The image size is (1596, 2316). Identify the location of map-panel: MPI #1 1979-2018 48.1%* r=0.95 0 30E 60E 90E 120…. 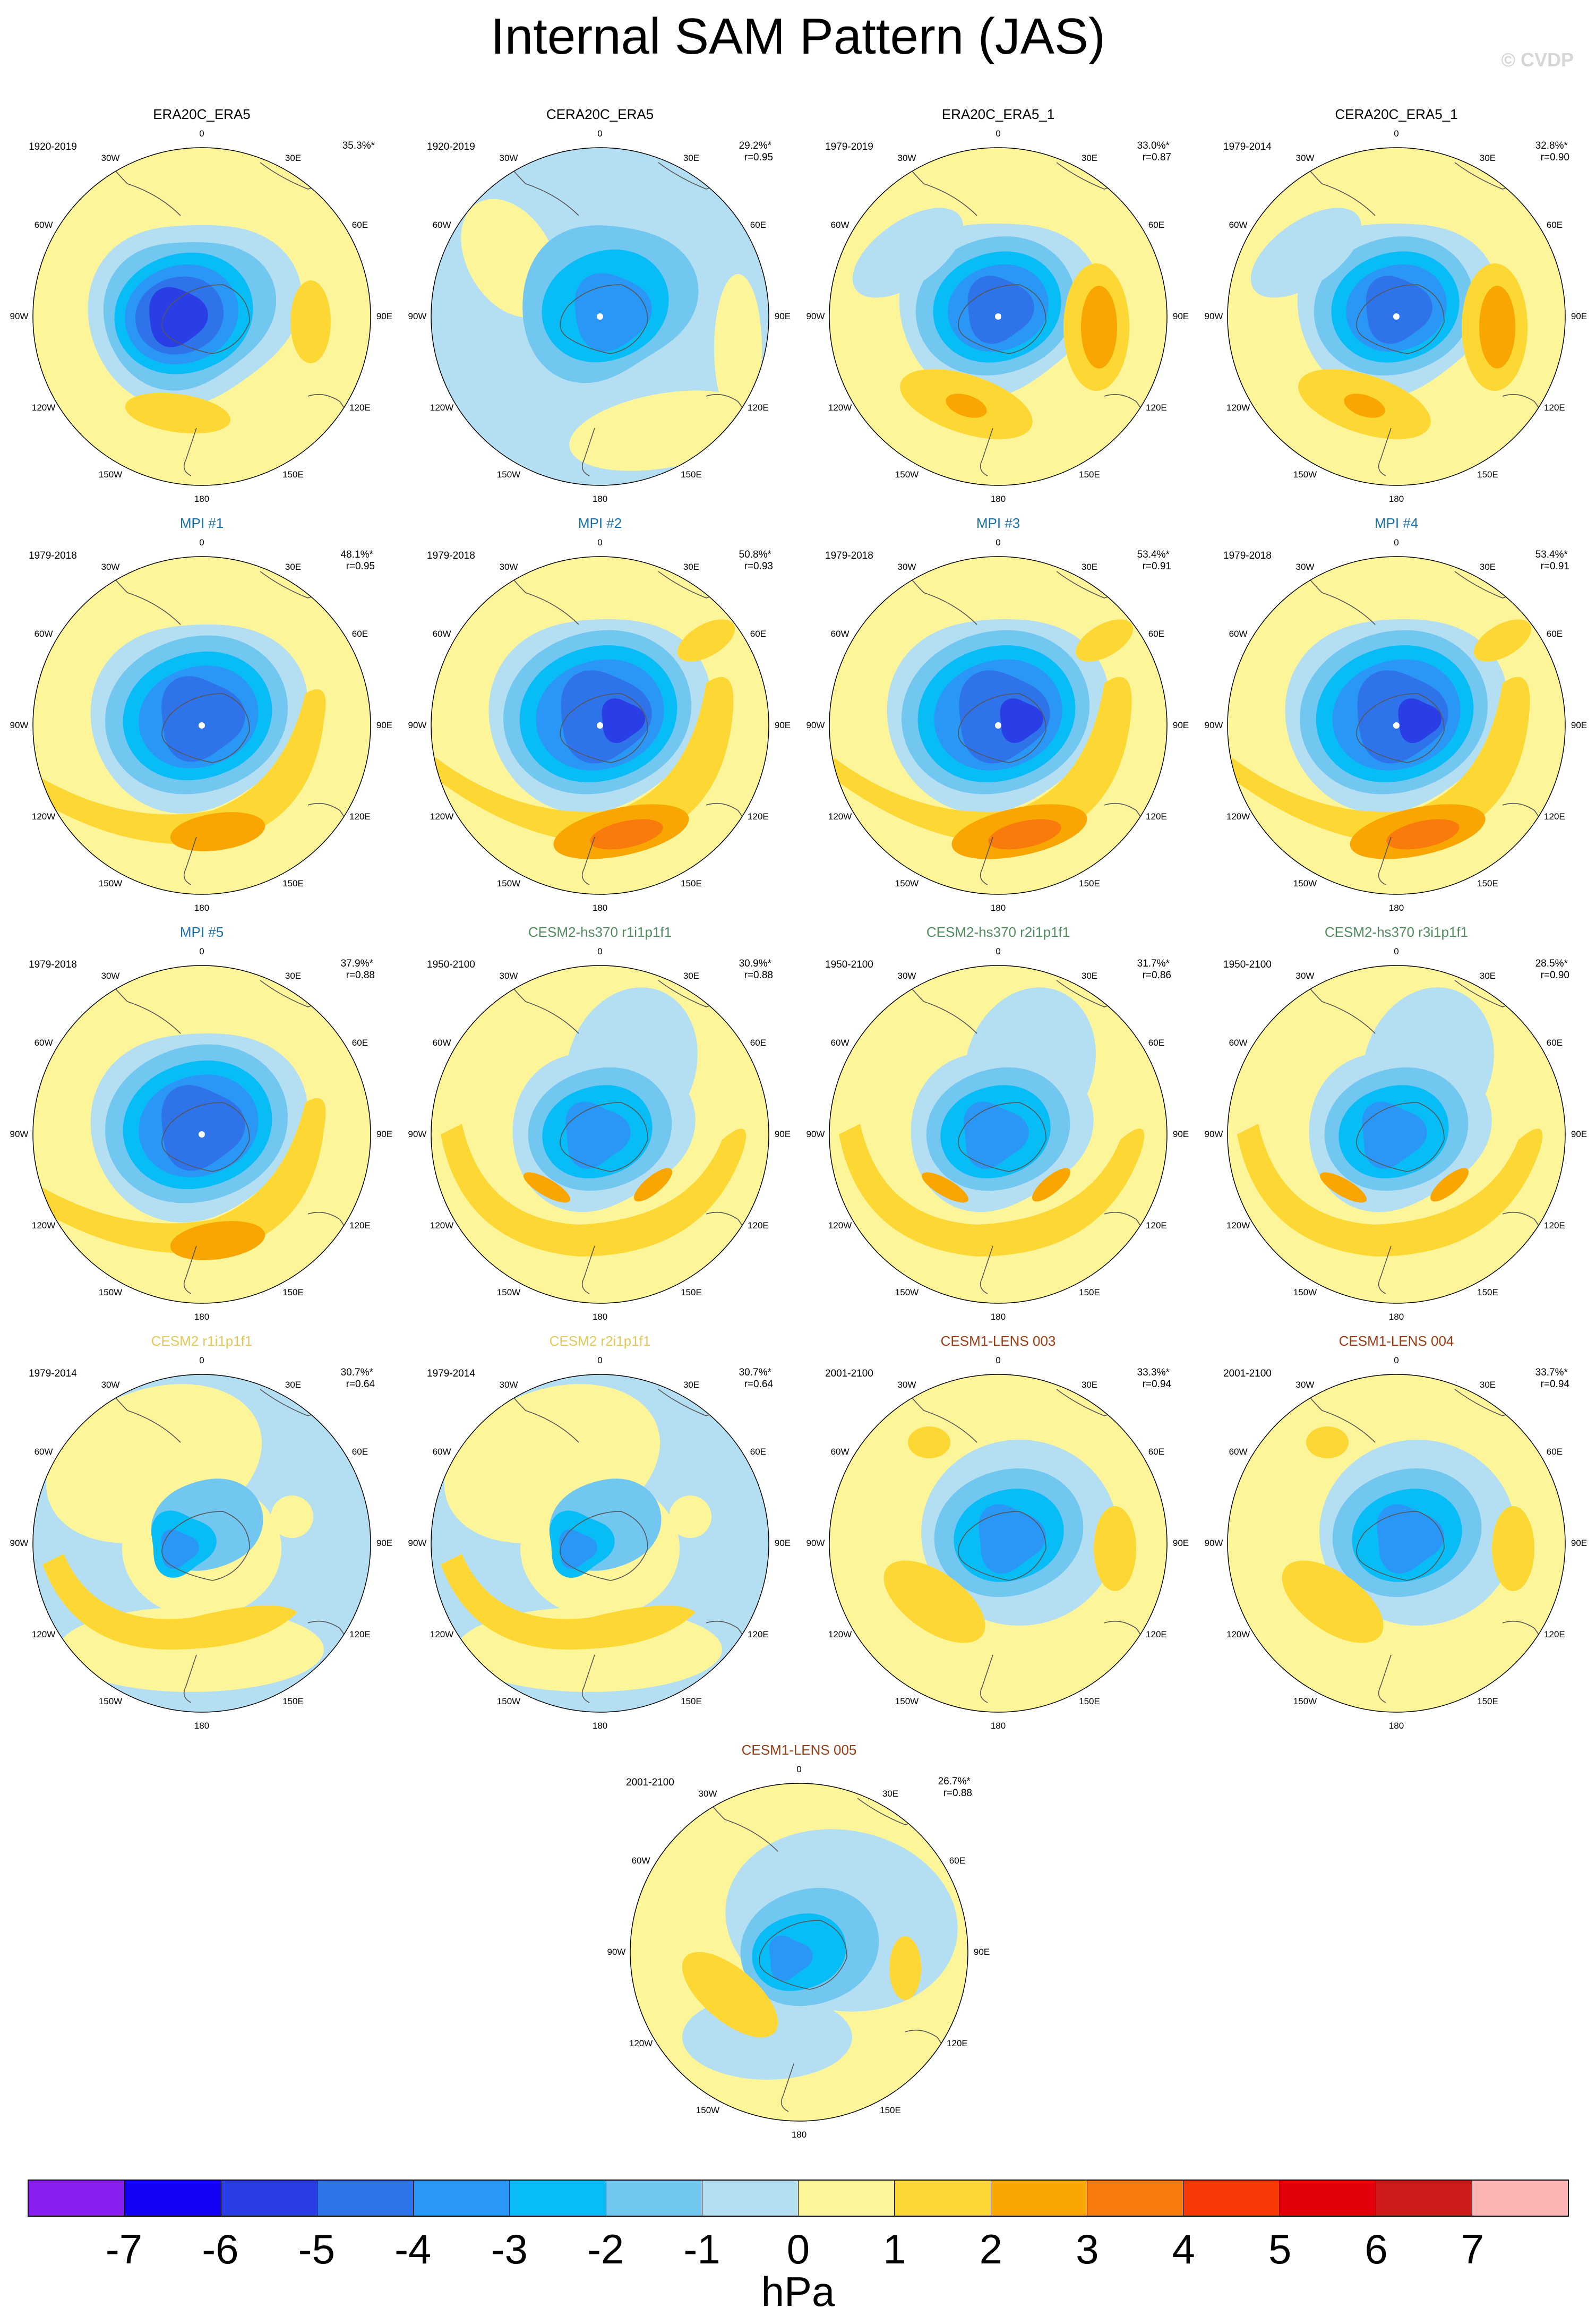
(201, 714).